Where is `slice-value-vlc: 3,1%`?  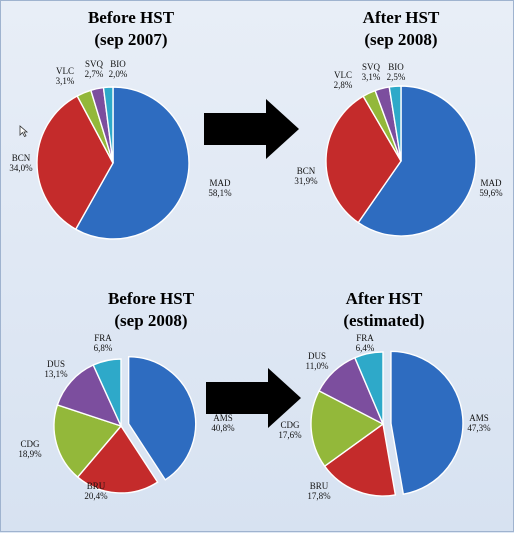
slice-value-vlc: 3,1% is located at coordinates (65, 81).